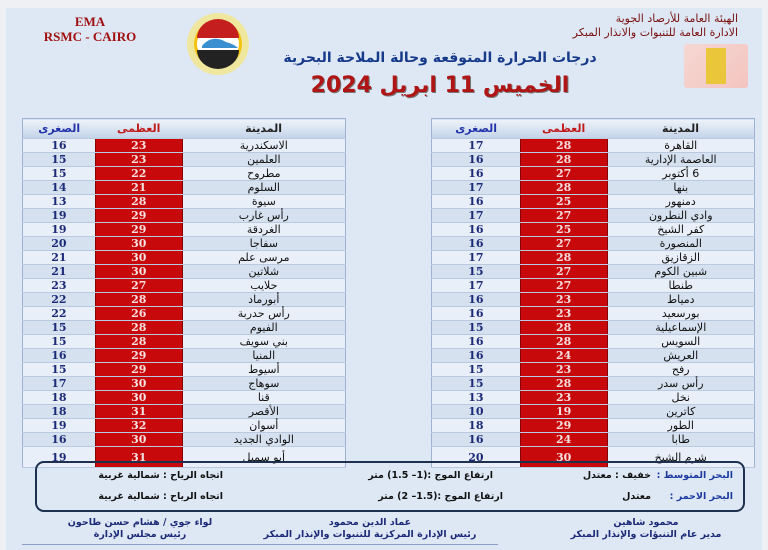 The height and width of the screenshot is (550, 768). Describe the element at coordinates (264, 299) in the screenshot. I see `city-cell: أبورماد` at that location.